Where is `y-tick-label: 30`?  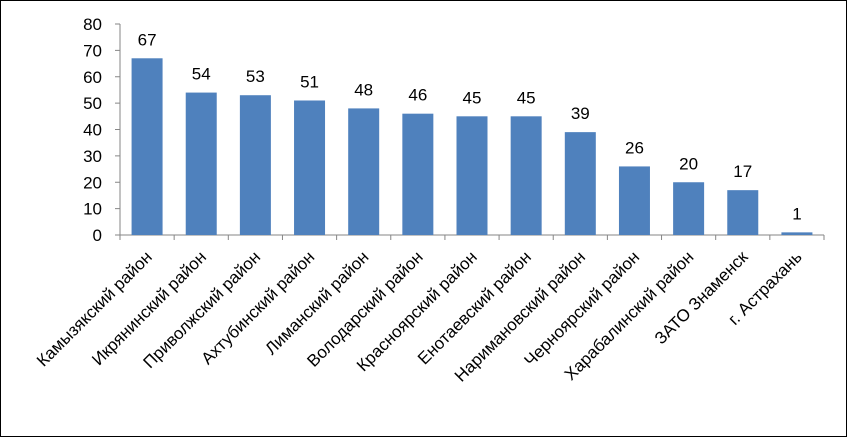 y-tick-label: 30 is located at coordinates (92, 156).